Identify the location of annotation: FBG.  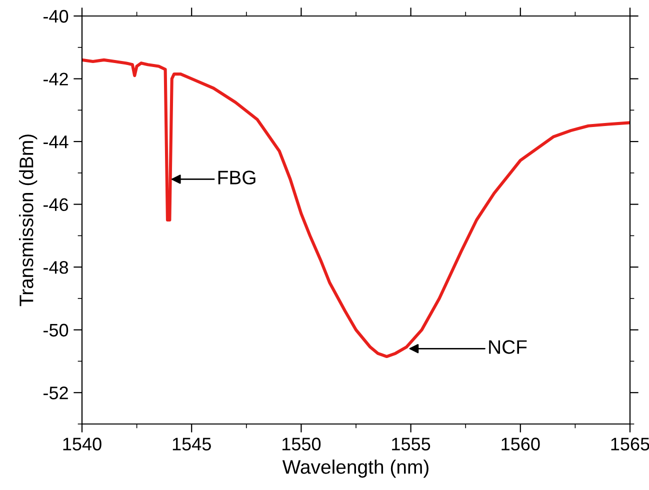
(237, 177).